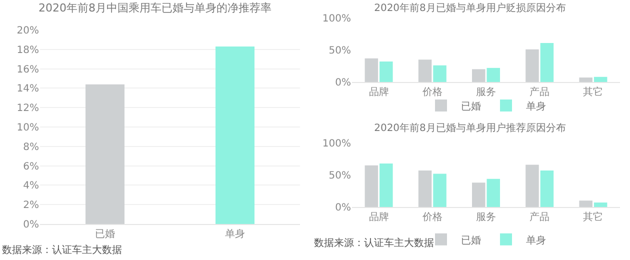 The height and width of the screenshot is (260, 630). Describe the element at coordinates (31, 166) in the screenshot. I see `y-tick-label: 6%` at that location.